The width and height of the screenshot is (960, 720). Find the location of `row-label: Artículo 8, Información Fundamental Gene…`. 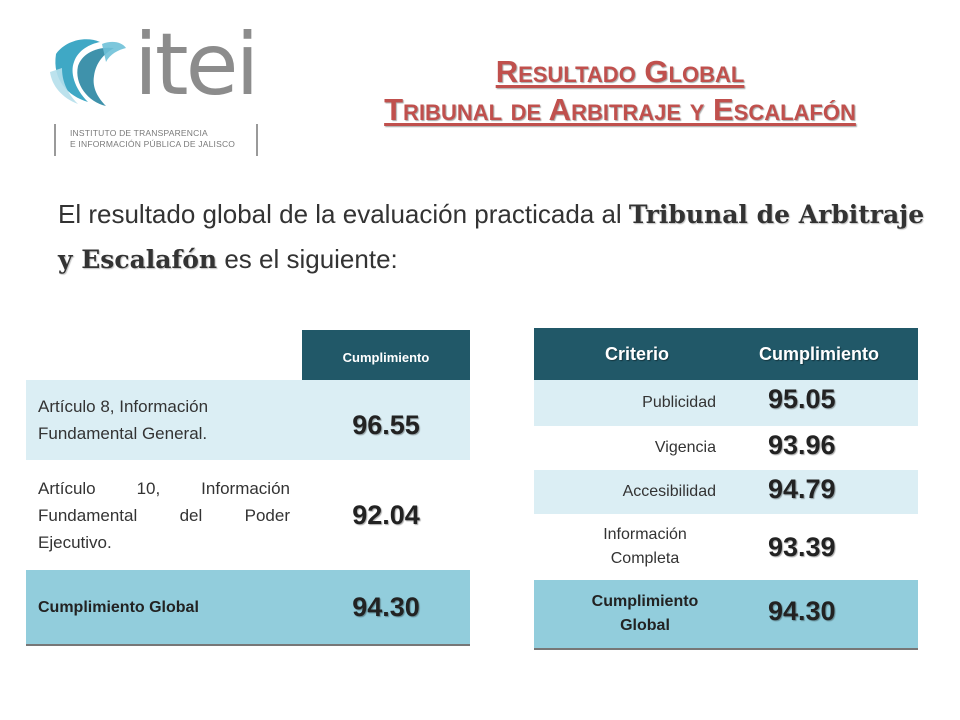

row-label: Artículo 8, Información Fundamental Gene… is located at coordinates (123, 420).